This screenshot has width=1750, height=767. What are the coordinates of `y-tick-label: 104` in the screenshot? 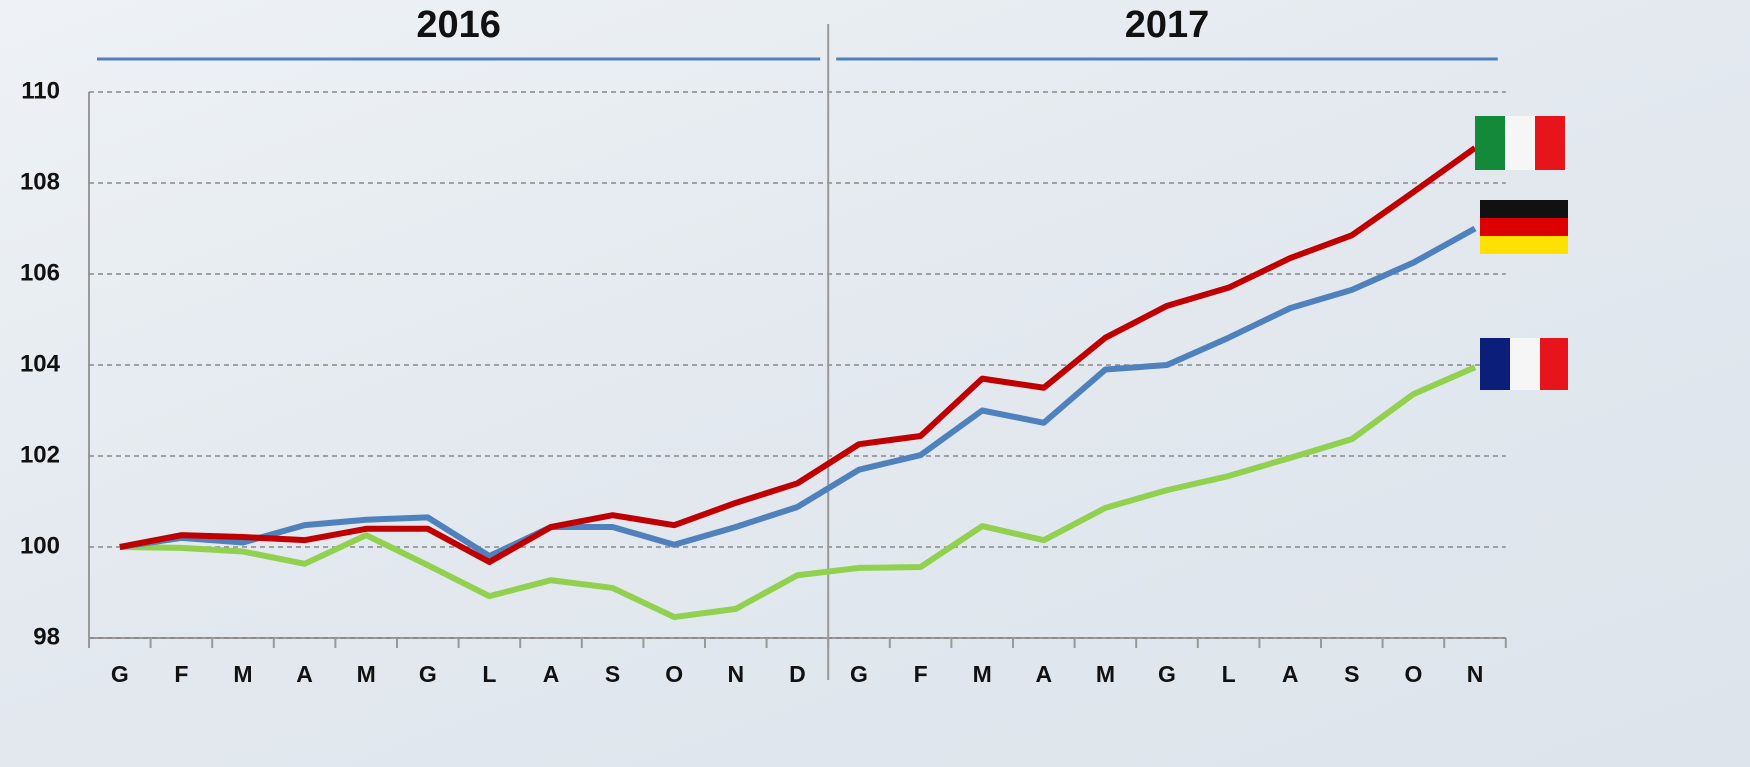 It's located at (40, 363).